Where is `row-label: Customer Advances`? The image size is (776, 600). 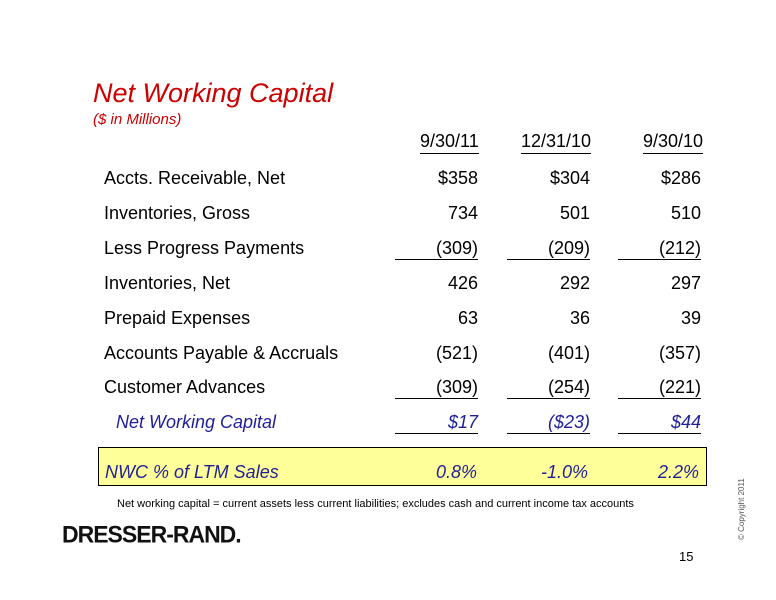 row-label: Customer Advances is located at coordinates (185, 387).